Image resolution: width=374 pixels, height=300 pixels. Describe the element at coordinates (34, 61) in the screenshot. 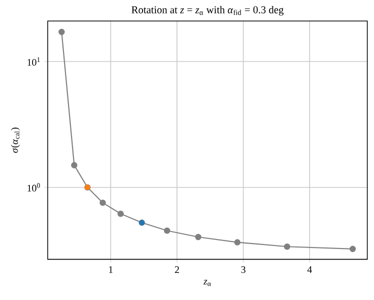

I see `y-tick-label: 10$^{1}$` at that location.